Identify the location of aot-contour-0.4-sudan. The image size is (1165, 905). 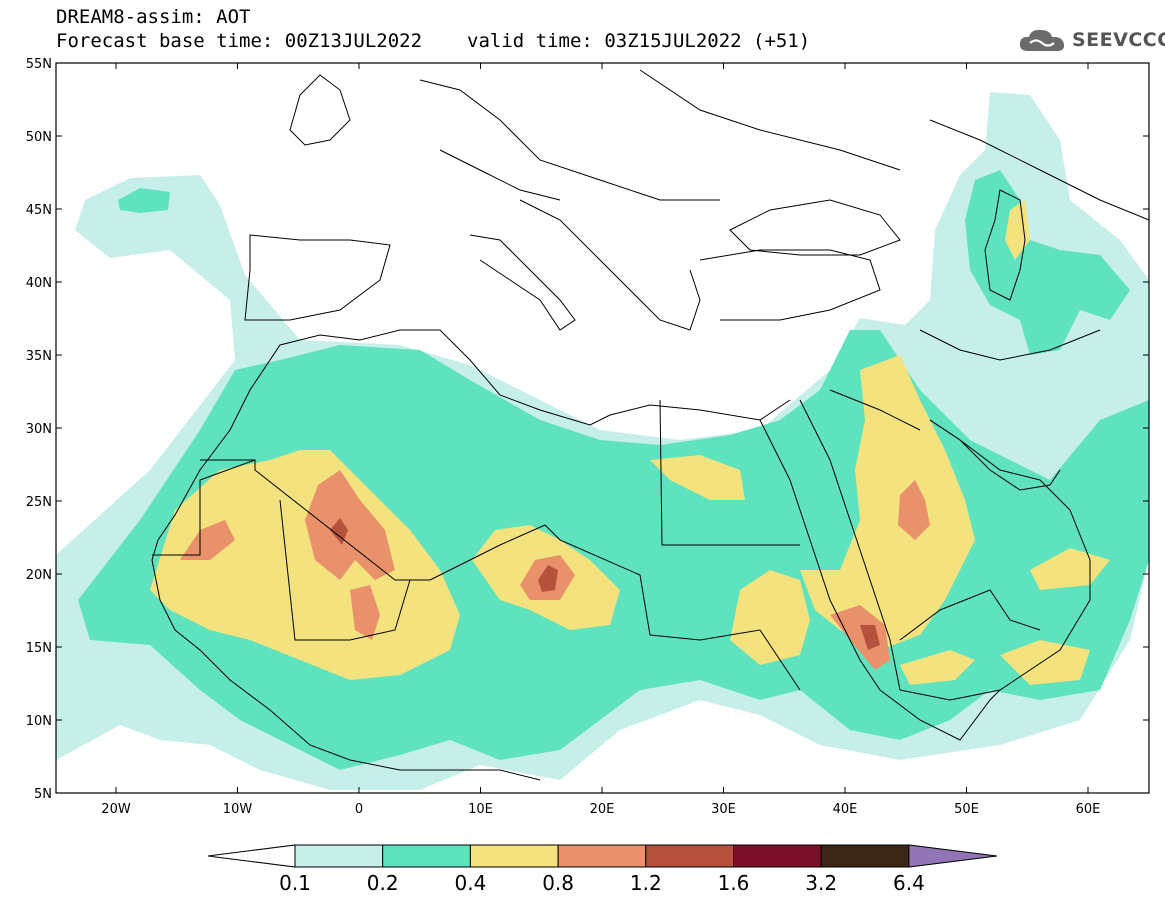
(697, 477).